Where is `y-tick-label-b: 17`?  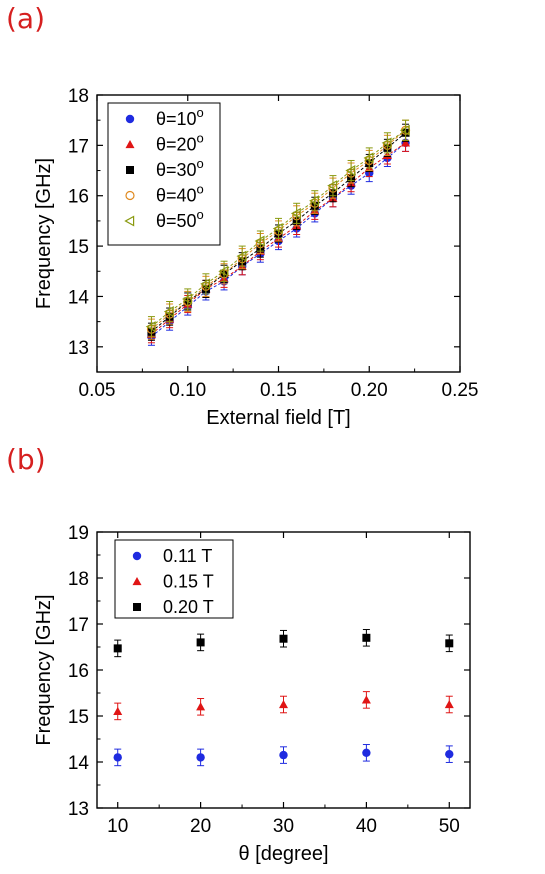
y-tick-label-b: 17 is located at coordinates (78, 625).